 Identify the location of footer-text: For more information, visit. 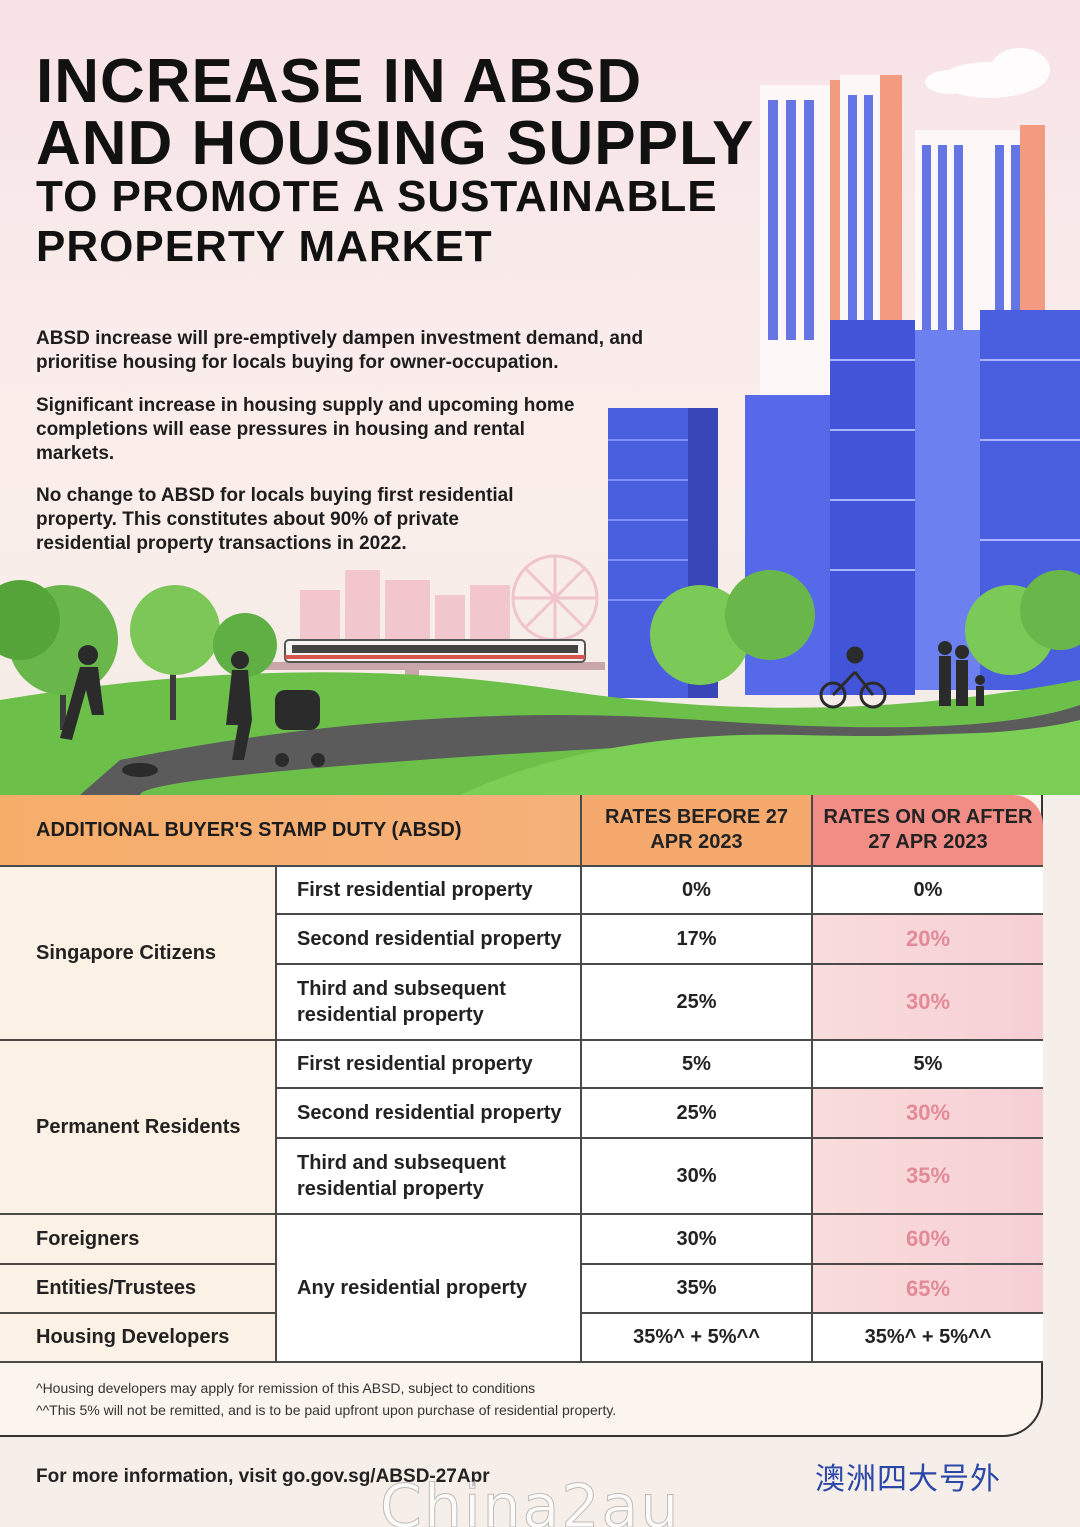
(159, 1476).